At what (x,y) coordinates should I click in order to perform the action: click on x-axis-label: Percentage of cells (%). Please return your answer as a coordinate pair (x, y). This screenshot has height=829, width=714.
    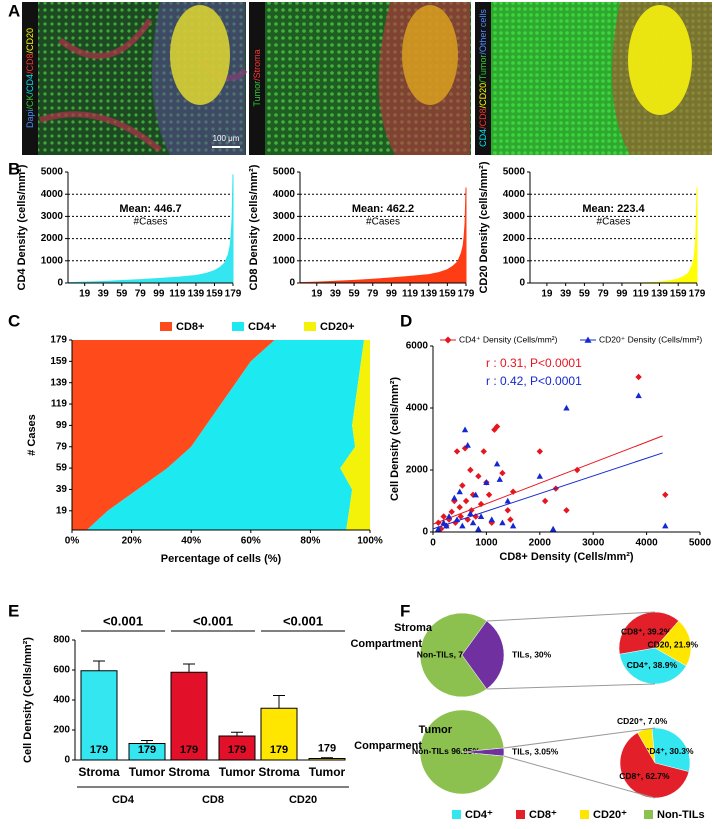
    Looking at the image, I should click on (221, 559).